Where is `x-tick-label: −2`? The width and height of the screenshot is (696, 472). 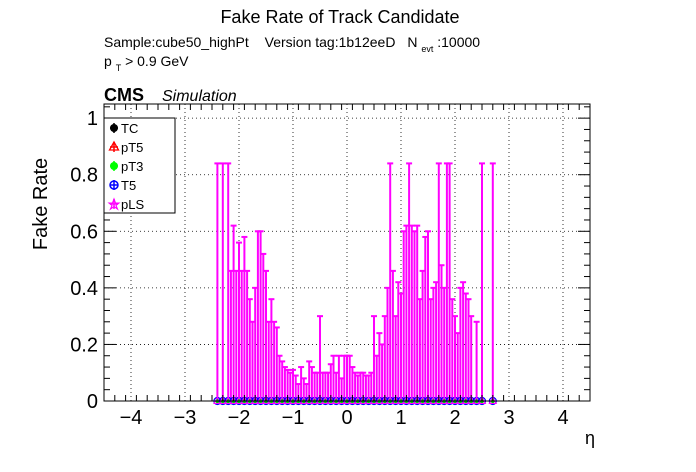 x-tick-label: −2 is located at coordinates (239, 418).